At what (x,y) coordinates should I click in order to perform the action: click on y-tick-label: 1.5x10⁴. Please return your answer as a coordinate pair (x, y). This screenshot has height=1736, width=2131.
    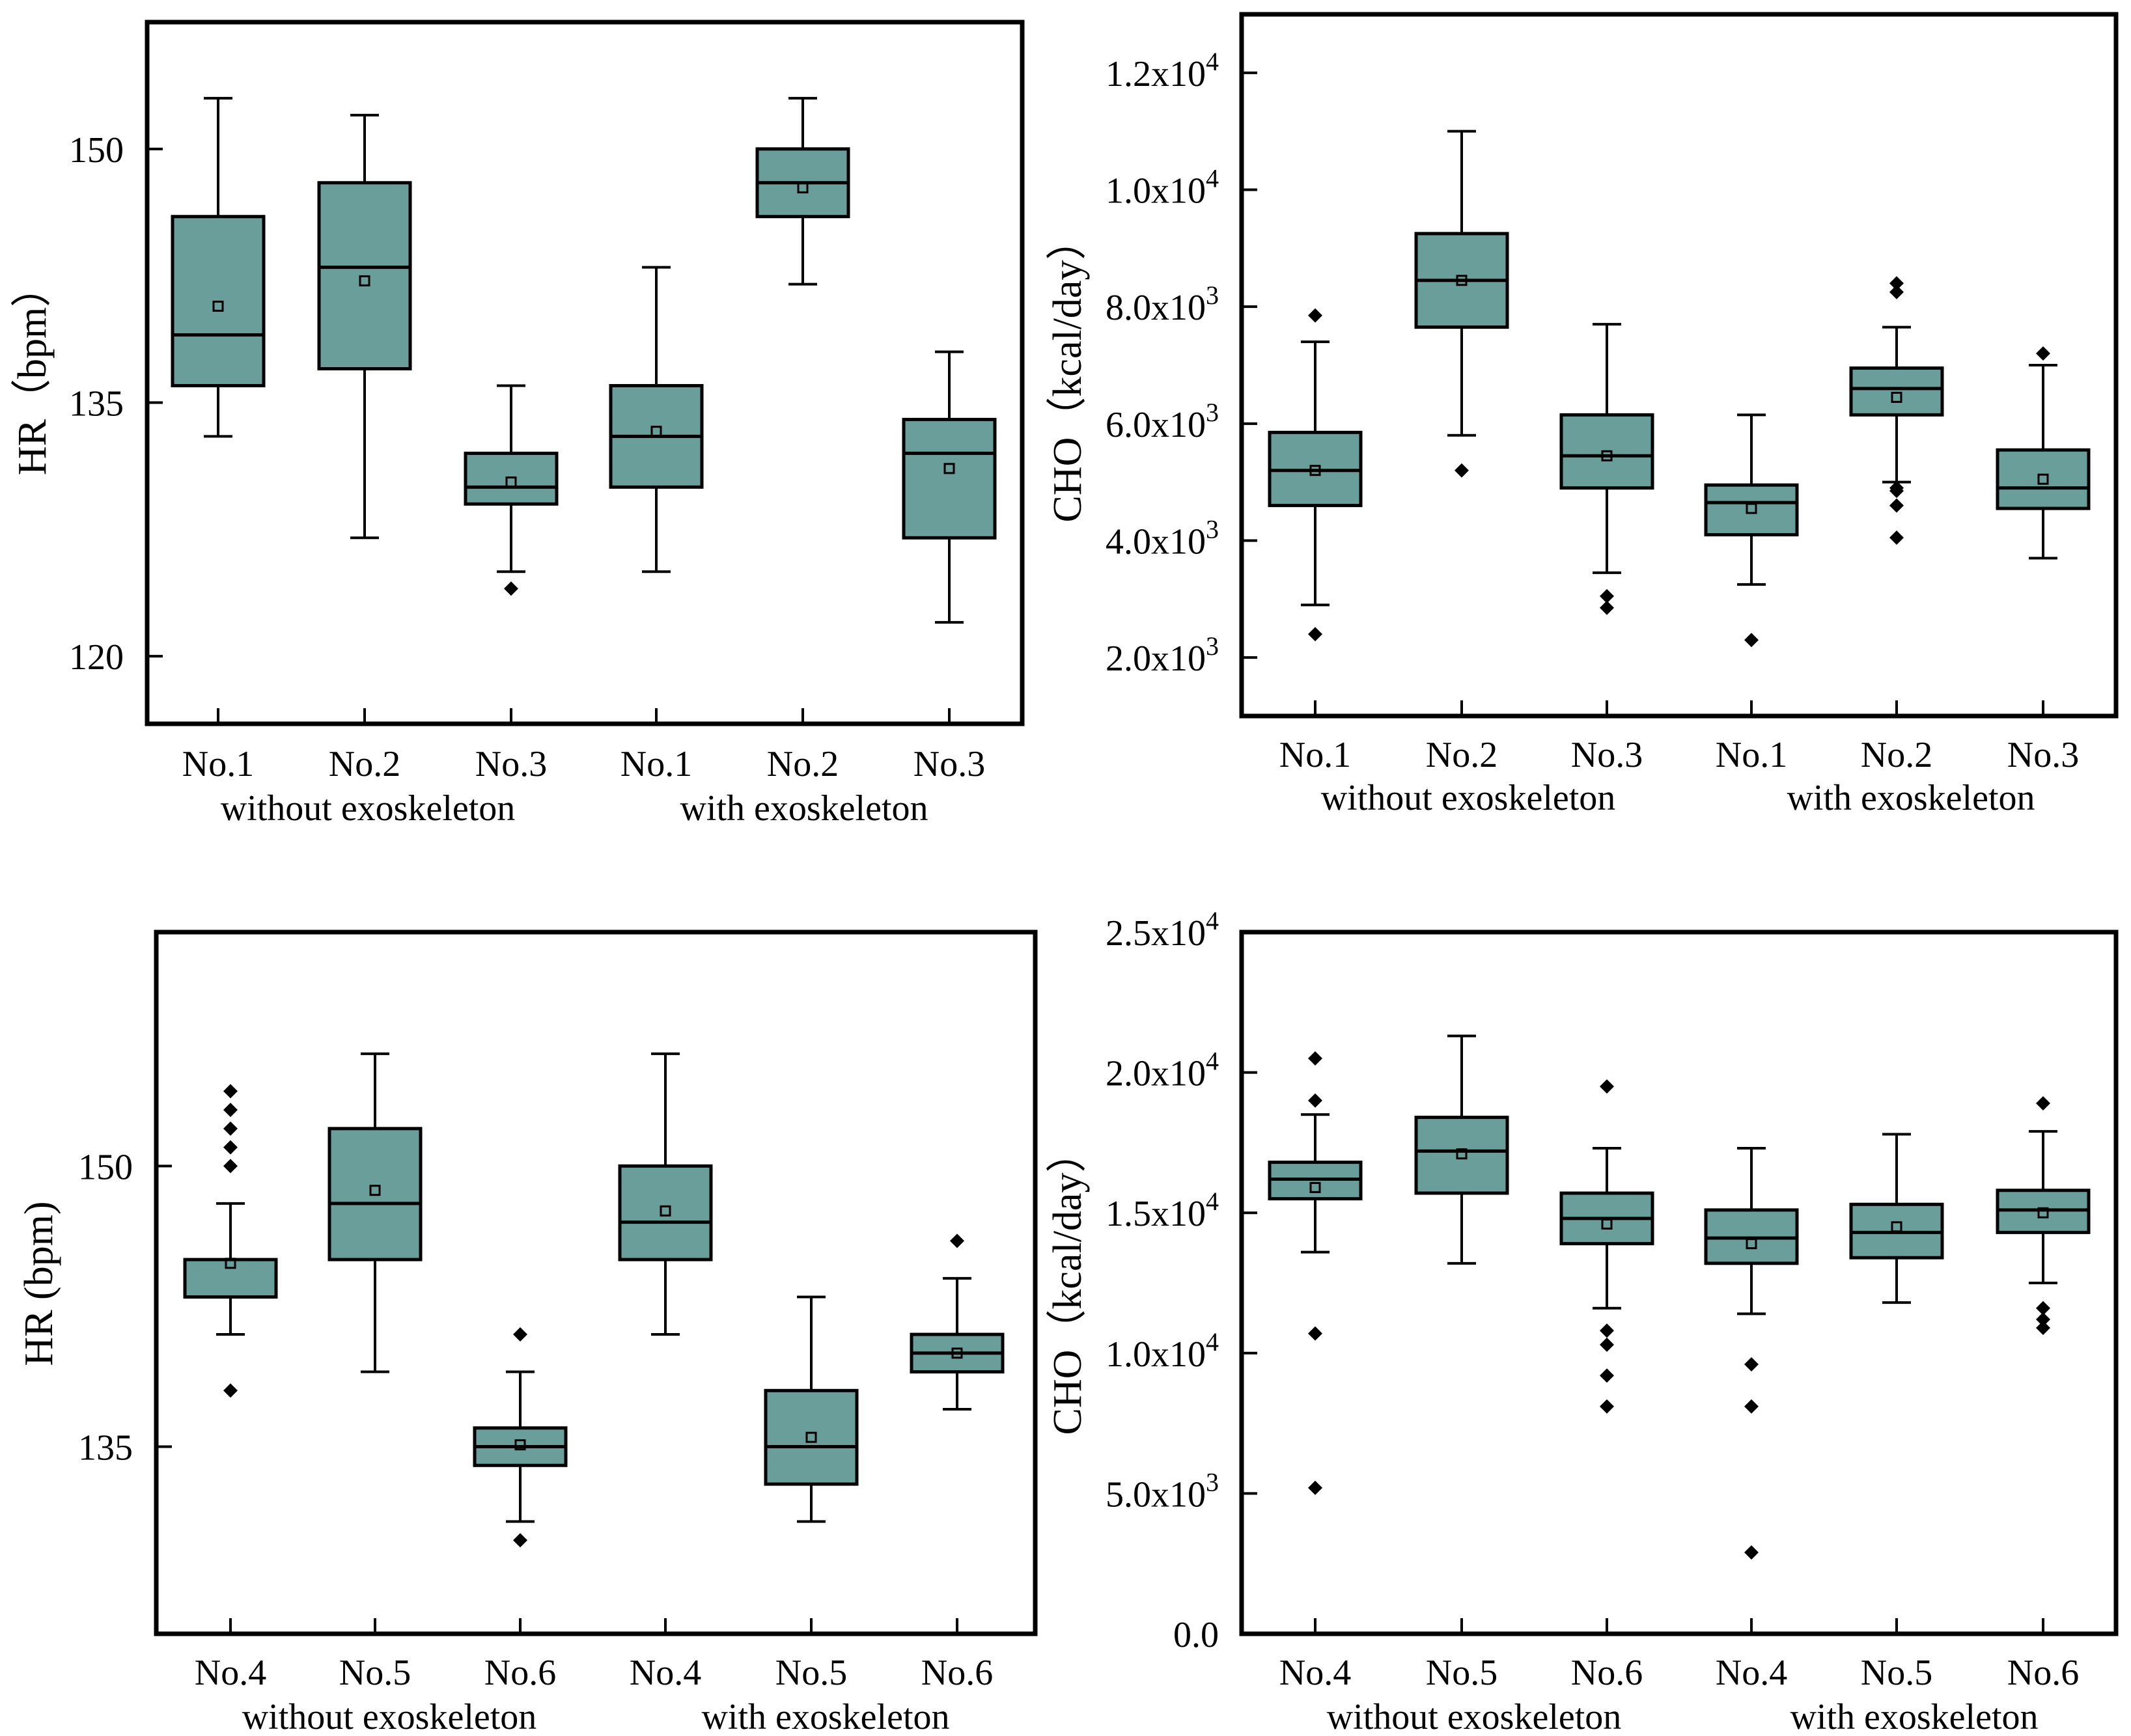
    Looking at the image, I should click on (1163, 1210).